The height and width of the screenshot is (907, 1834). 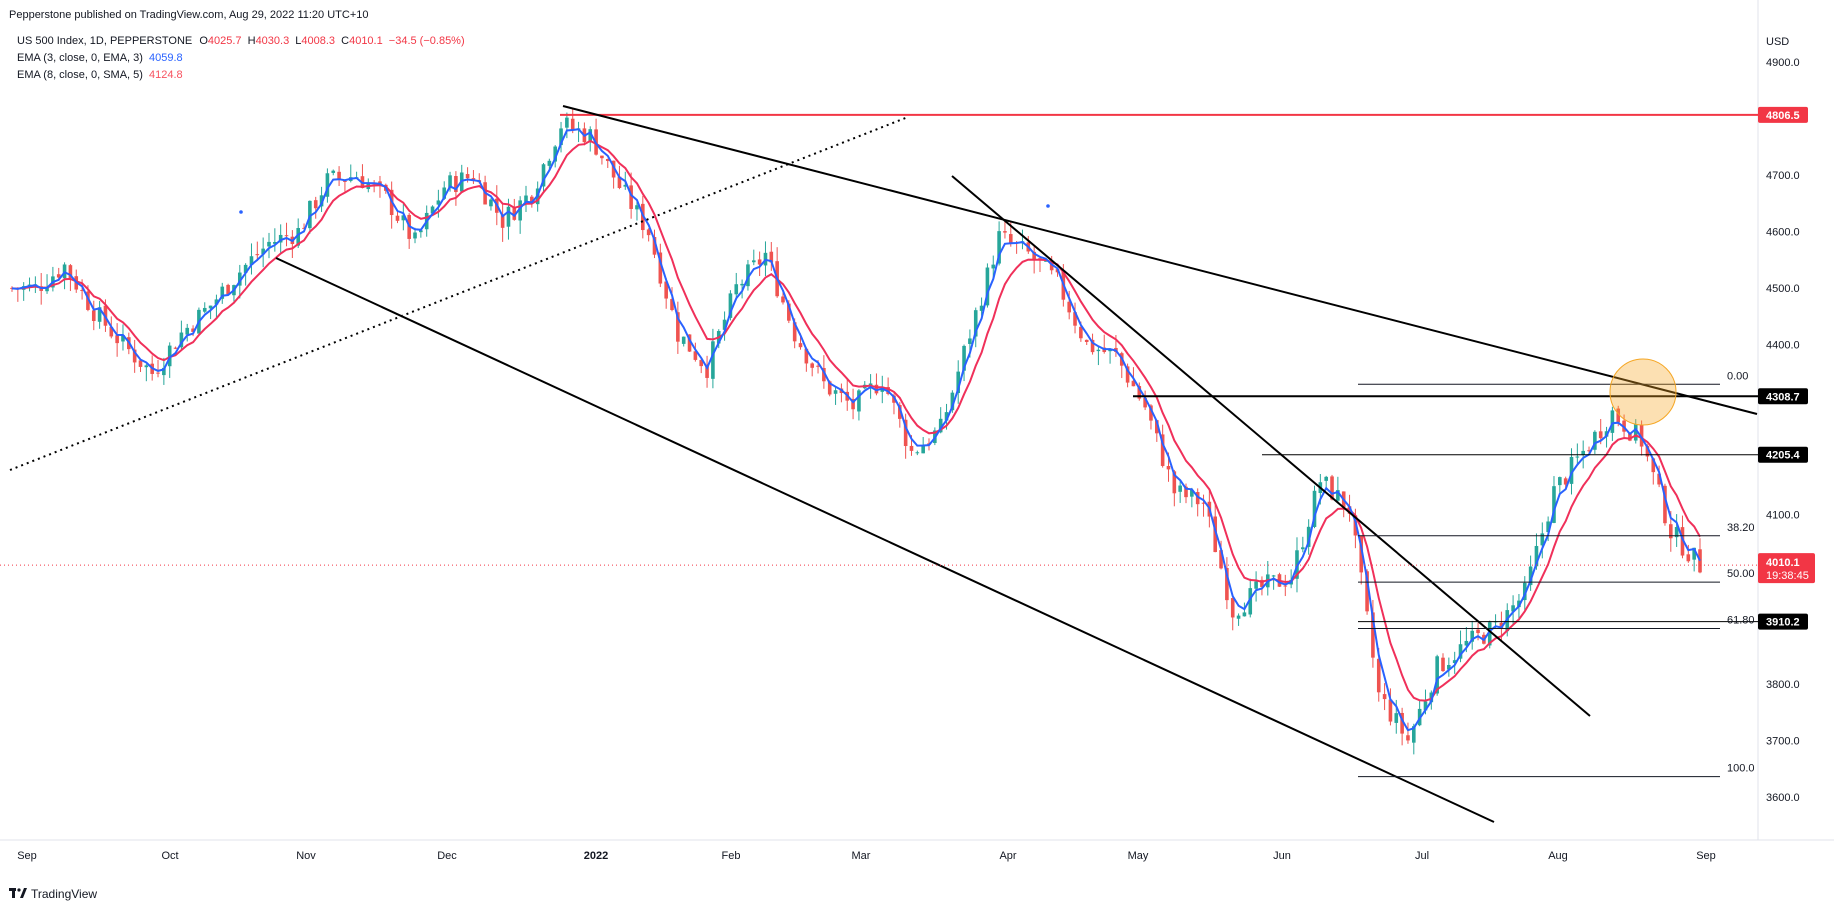 I want to click on time-tick-label: Mar, so click(x=861, y=856).